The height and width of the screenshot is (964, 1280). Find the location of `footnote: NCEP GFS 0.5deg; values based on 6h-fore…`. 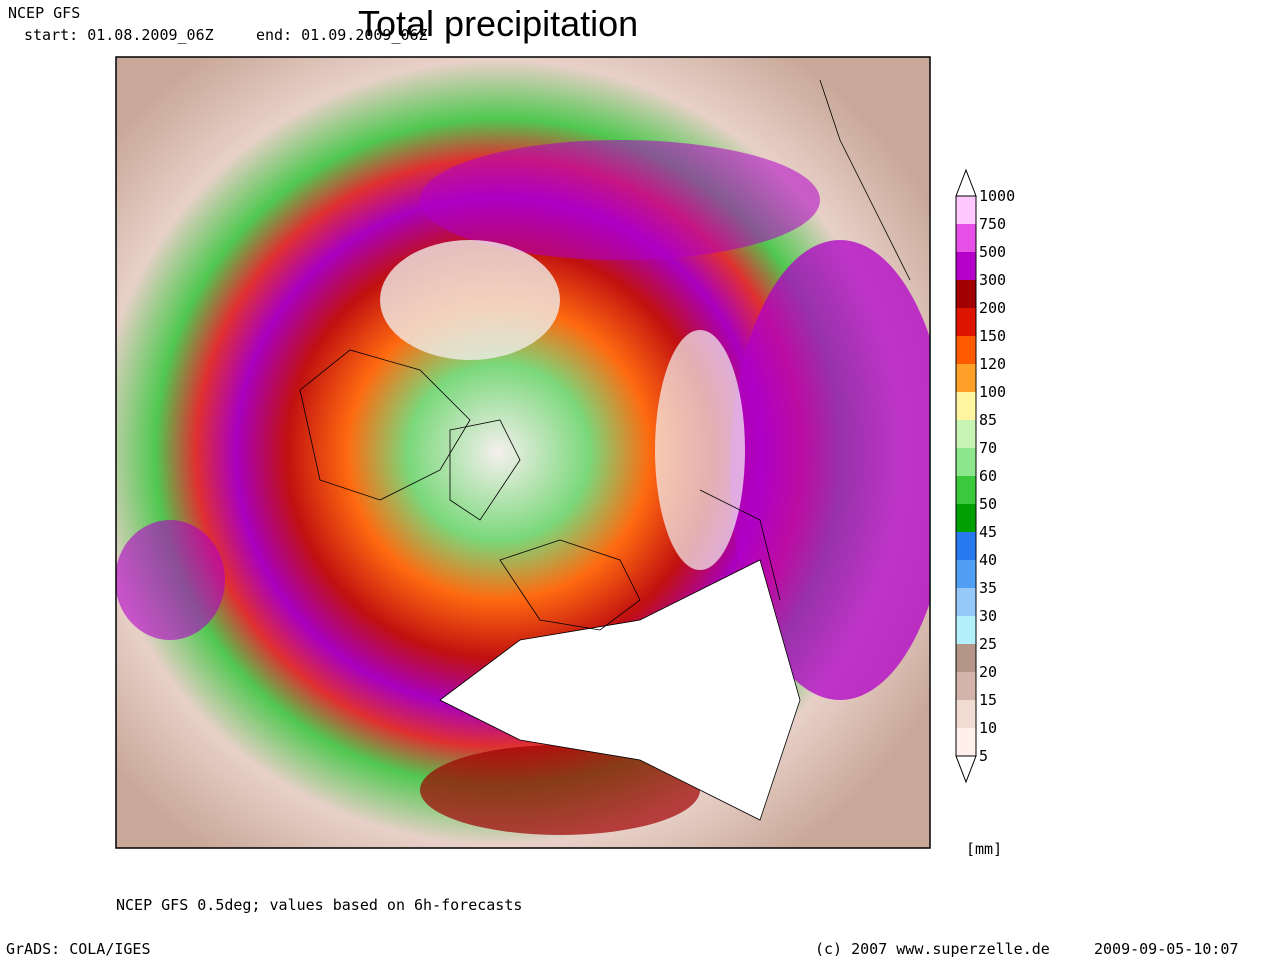

footnote: NCEP GFS 0.5deg; values based on 6h-fore… is located at coordinates (319, 905).